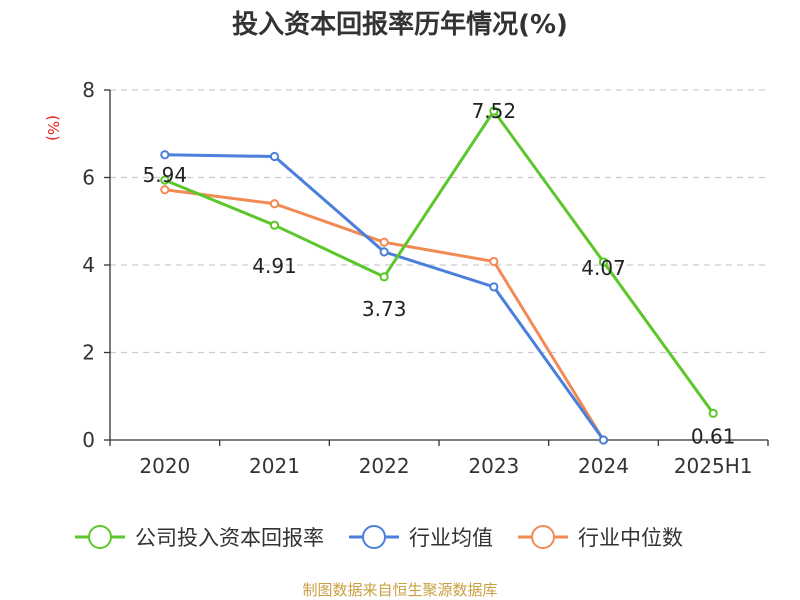 The width and height of the screenshot is (800, 600). I want to click on legend-item: 行业中位数, so click(600, 537).